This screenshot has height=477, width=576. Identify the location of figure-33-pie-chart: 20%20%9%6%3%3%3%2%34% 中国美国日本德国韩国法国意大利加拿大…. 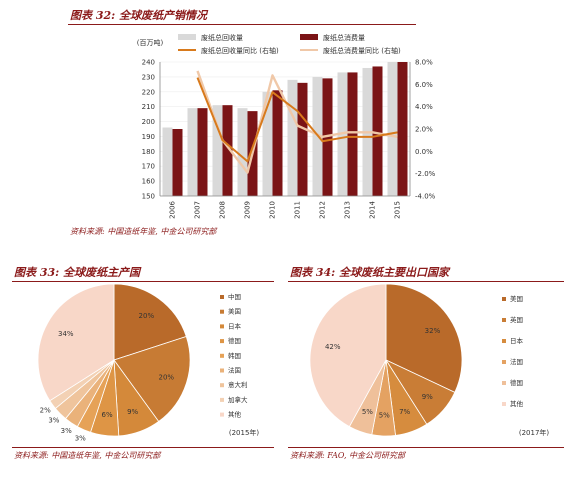
(148, 363).